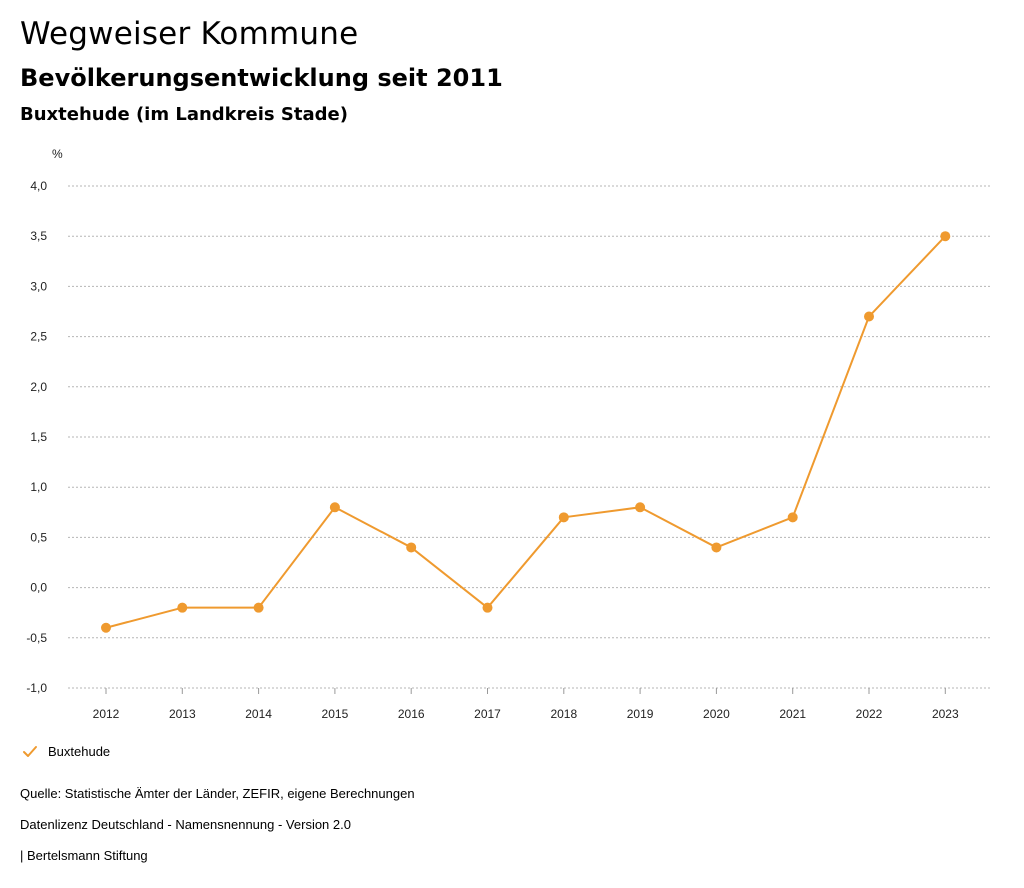 Image resolution: width=1024 pixels, height=888 pixels. I want to click on y-tick-label: -1,0, so click(36, 688).